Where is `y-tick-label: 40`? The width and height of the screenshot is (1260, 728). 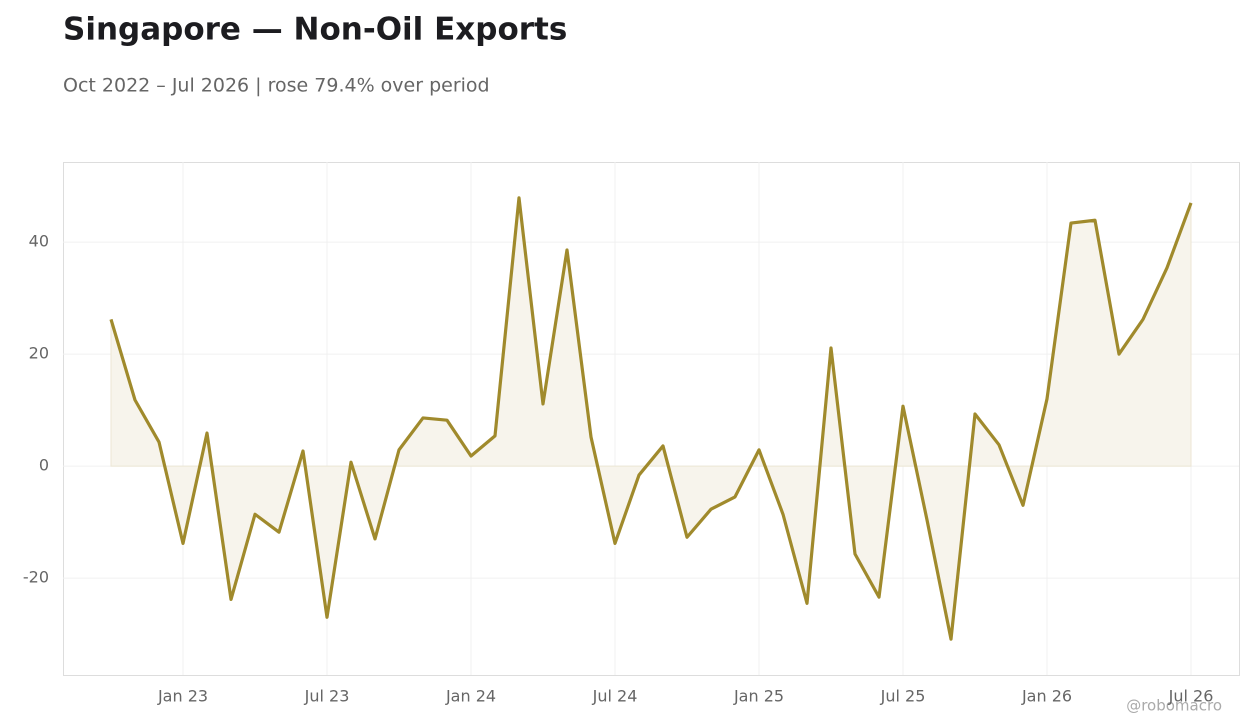 y-tick-label: 40 is located at coordinates (39, 241).